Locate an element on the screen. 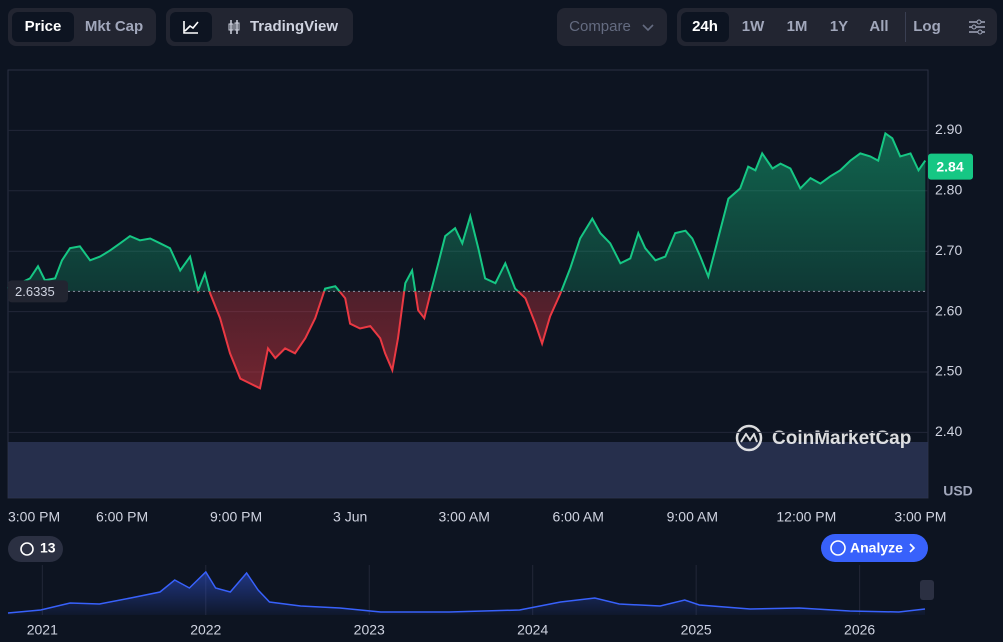  base-tag is located at coordinates (38, 291).